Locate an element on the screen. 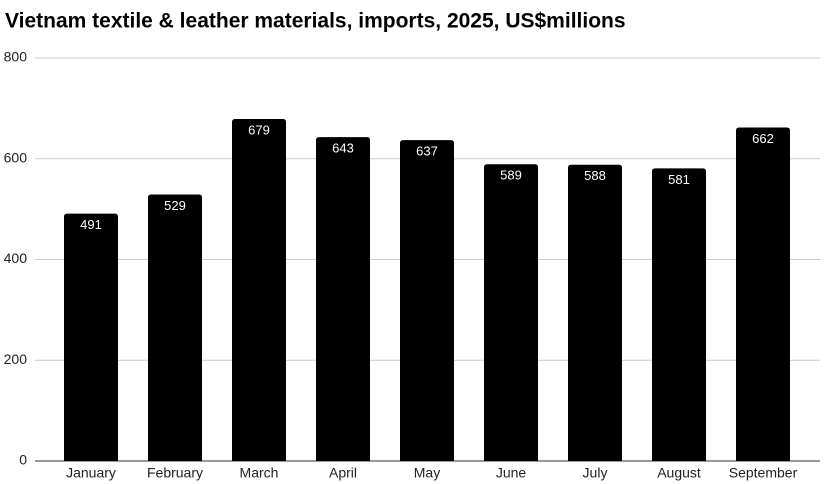 This screenshot has width=824, height=484. x-tick-label: April is located at coordinates (343, 473).